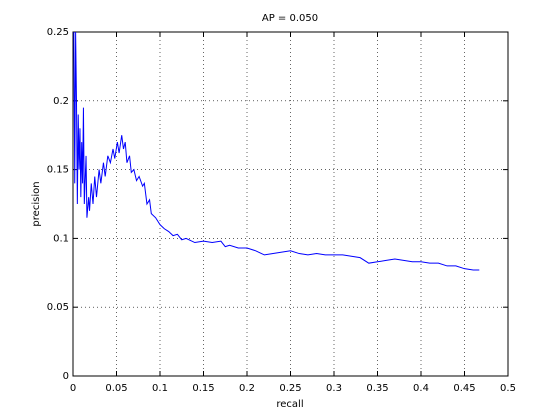 The image size is (560, 420). I want to click on x-tick-label: 0.15, so click(203, 388).